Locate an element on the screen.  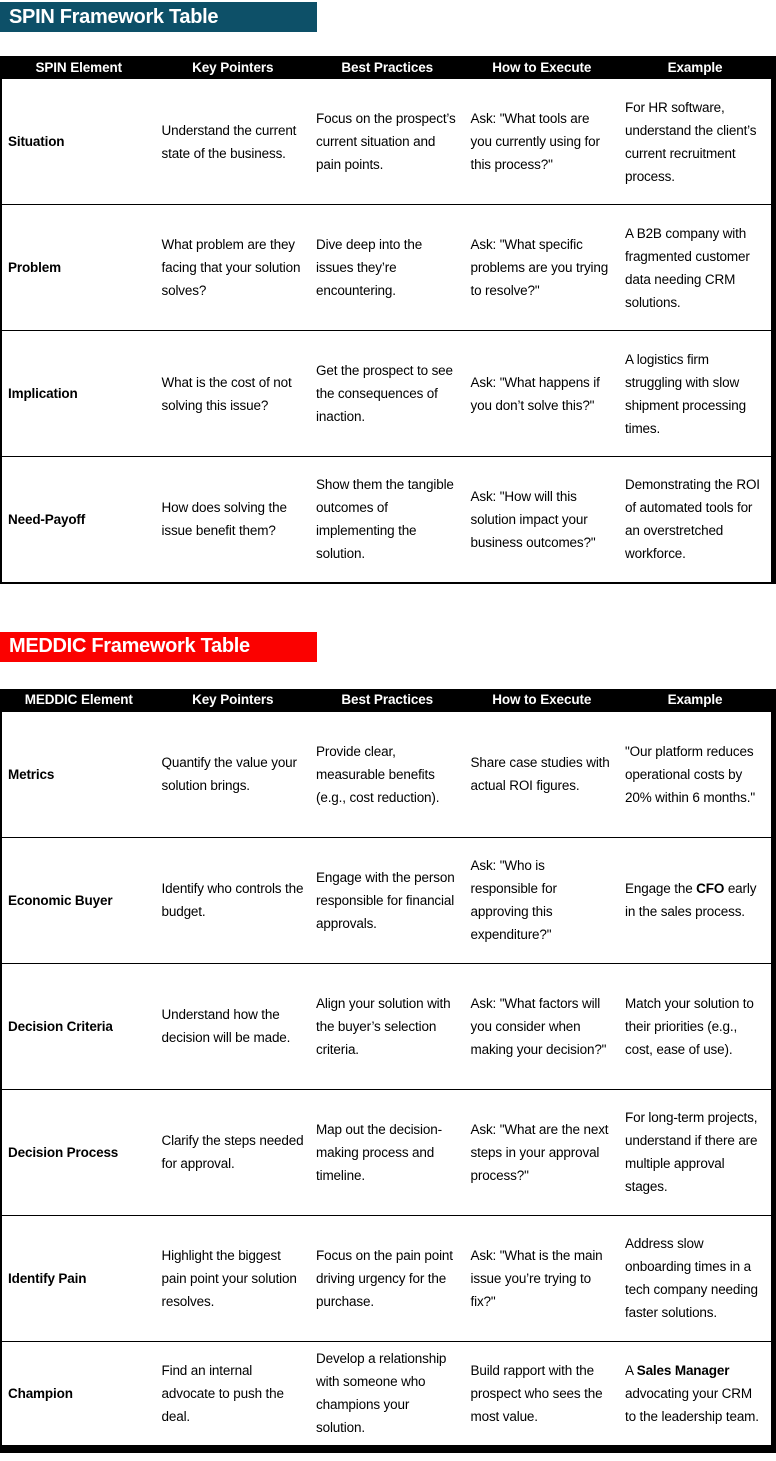
spin-header-how-to-execute: How to Execute is located at coordinates (541, 67).